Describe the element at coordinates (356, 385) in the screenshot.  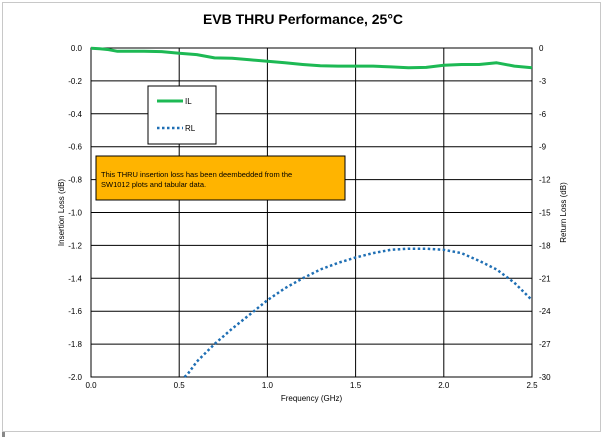
I see `x-tick-label: 1.5` at that location.